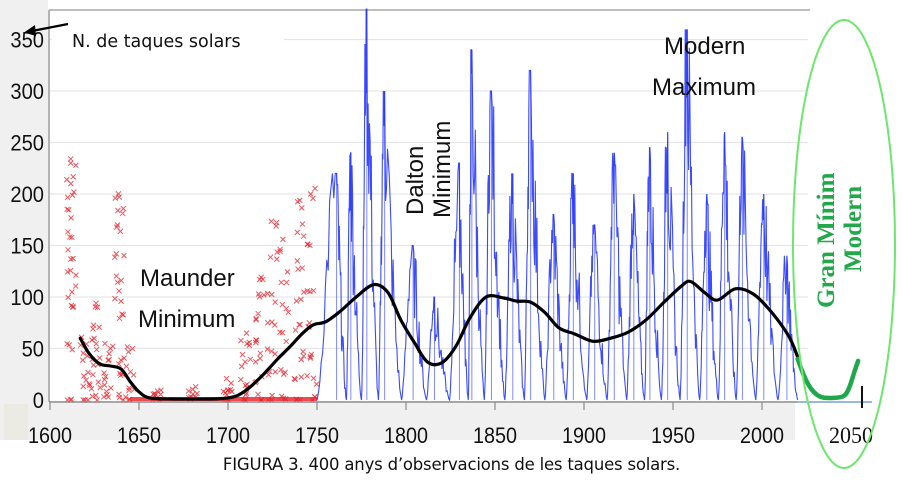 The image size is (903, 489). Describe the element at coordinates (495, 435) in the screenshot. I see `x-tick-label: 1850` at that location.